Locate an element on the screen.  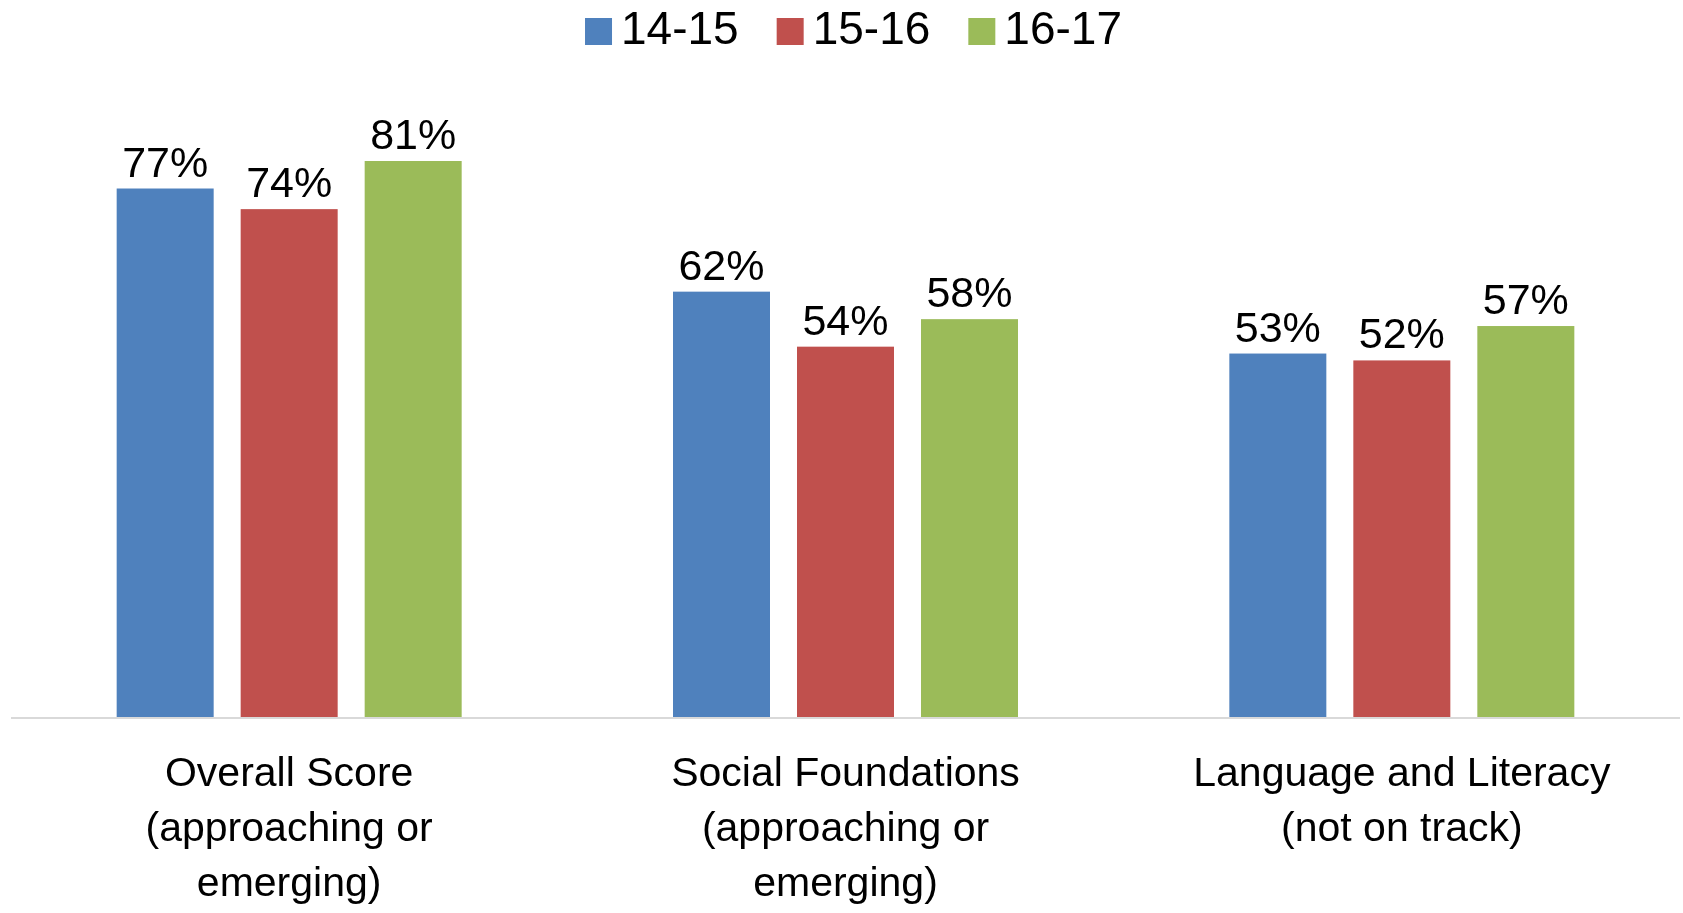
x-tick-label: Overall Score (approaching or emerging) is located at coordinates (289, 827).